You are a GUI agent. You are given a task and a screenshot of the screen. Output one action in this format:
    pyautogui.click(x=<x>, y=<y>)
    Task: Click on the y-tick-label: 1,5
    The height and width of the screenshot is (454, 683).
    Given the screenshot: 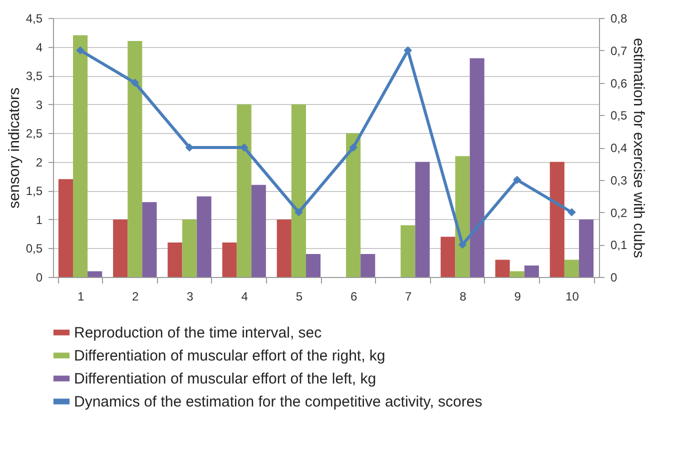 What is the action you would take?
    pyautogui.click(x=34, y=191)
    